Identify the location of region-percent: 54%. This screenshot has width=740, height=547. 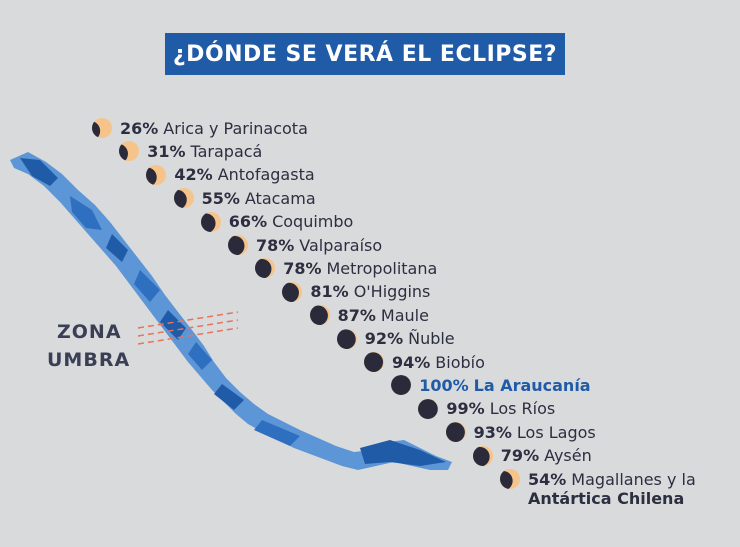
(547, 479).